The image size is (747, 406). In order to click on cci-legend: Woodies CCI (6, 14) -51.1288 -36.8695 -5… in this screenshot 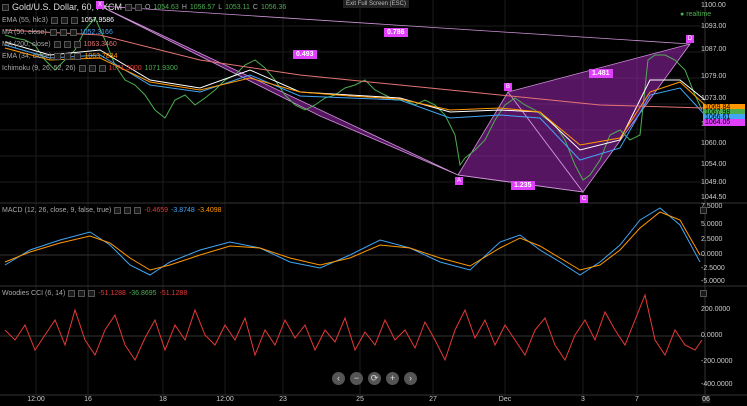, I will do `click(94, 293)`.